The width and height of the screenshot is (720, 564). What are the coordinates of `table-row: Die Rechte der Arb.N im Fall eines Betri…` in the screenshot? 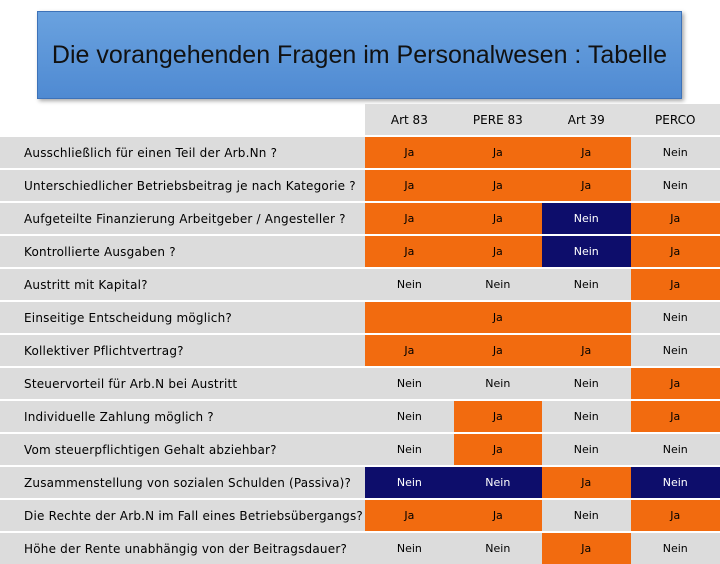 It's located at (360, 515).